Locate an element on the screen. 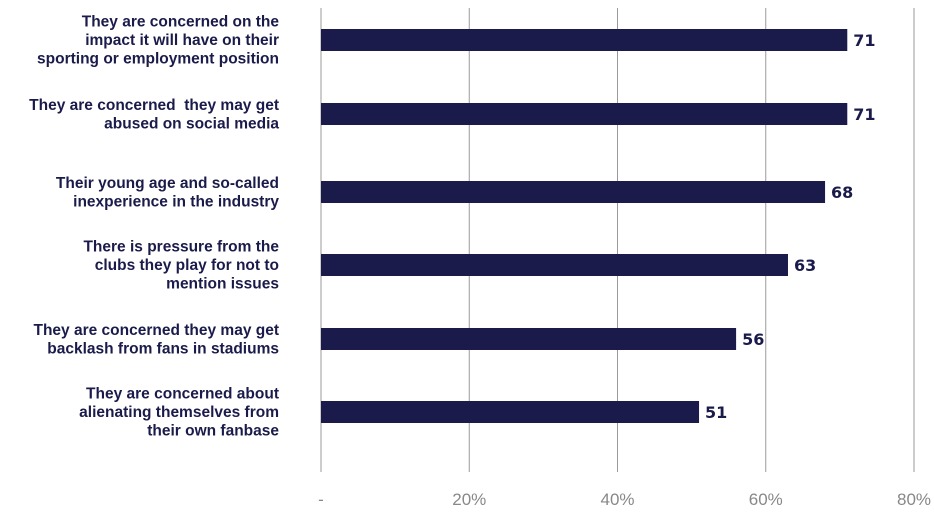 Image resolution: width=934 pixels, height=513 pixels. value-label: 56 is located at coordinates (753, 339).